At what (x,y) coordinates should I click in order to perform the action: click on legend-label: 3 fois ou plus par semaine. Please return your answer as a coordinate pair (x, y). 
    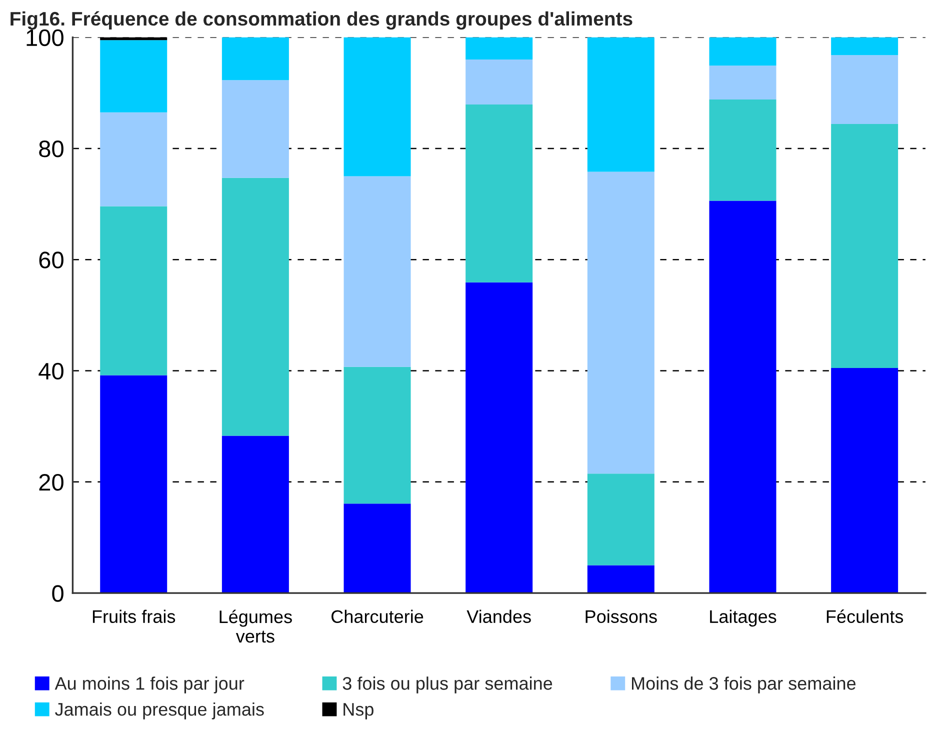
    Looking at the image, I should click on (447, 685).